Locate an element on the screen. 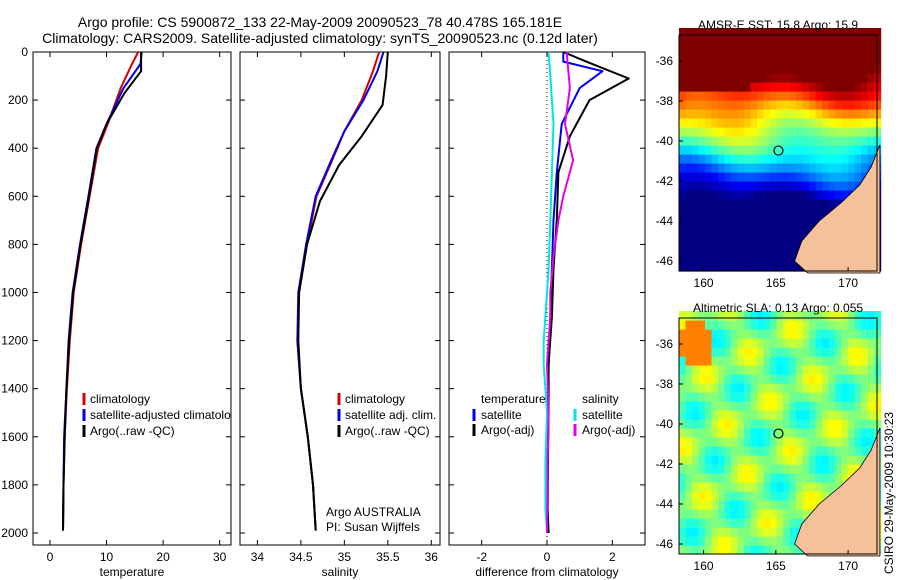  argo-location-marker is located at coordinates (778, 433).